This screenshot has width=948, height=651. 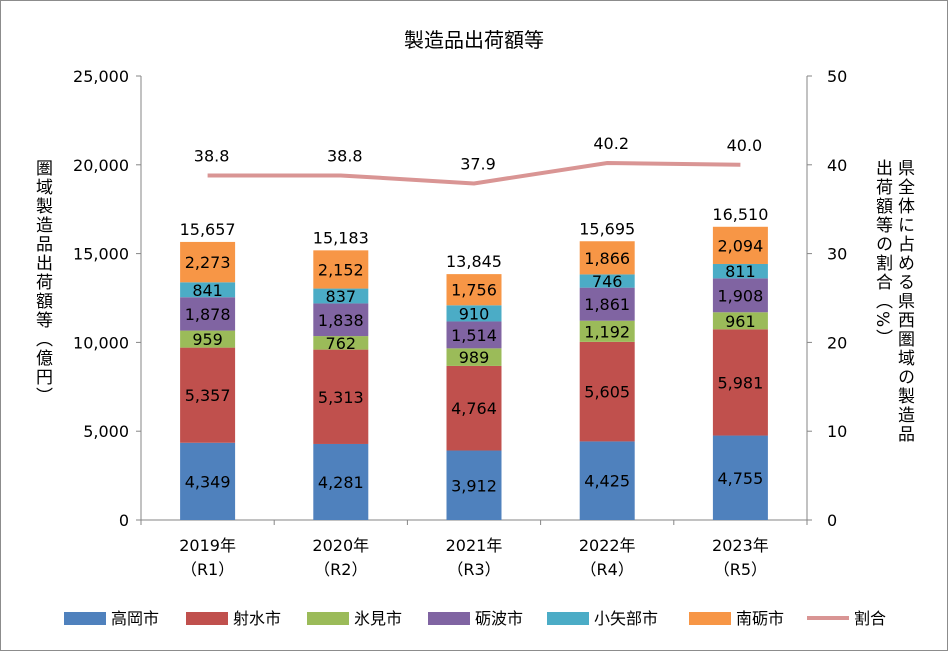 I want to click on bar-total-label: 15,657, so click(x=208, y=229).